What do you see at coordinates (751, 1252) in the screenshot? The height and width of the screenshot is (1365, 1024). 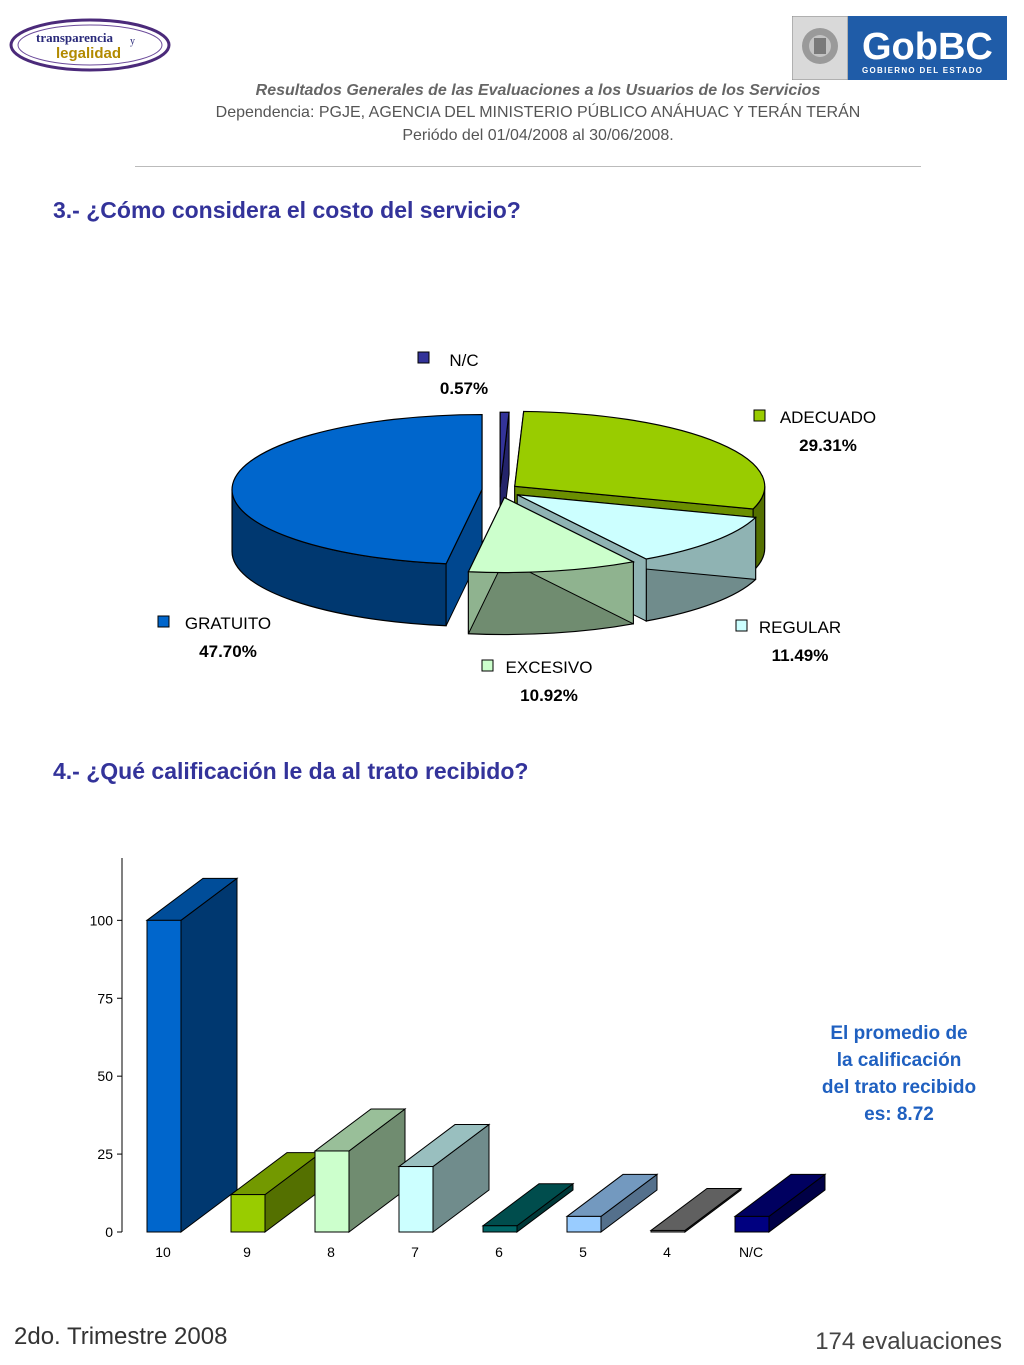 I see `x-tick-label-n-c: N/C` at bounding box center [751, 1252].